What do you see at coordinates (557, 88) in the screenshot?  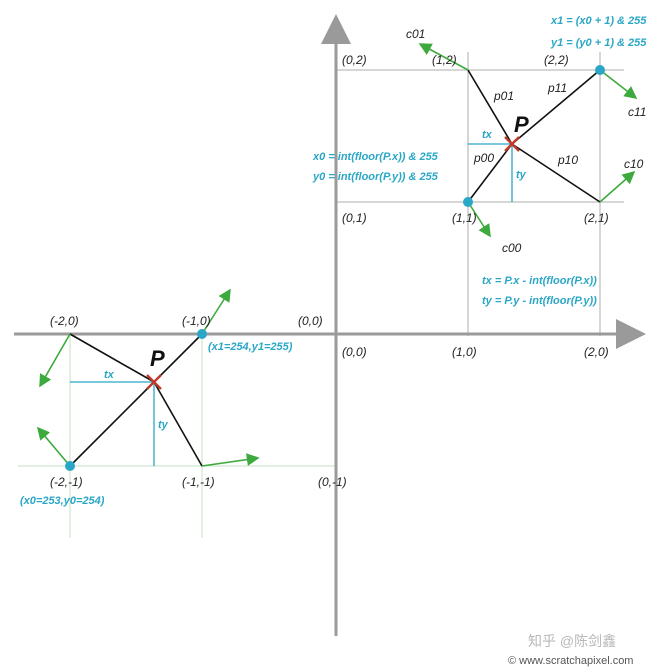 I see `label-p11: p11` at bounding box center [557, 88].